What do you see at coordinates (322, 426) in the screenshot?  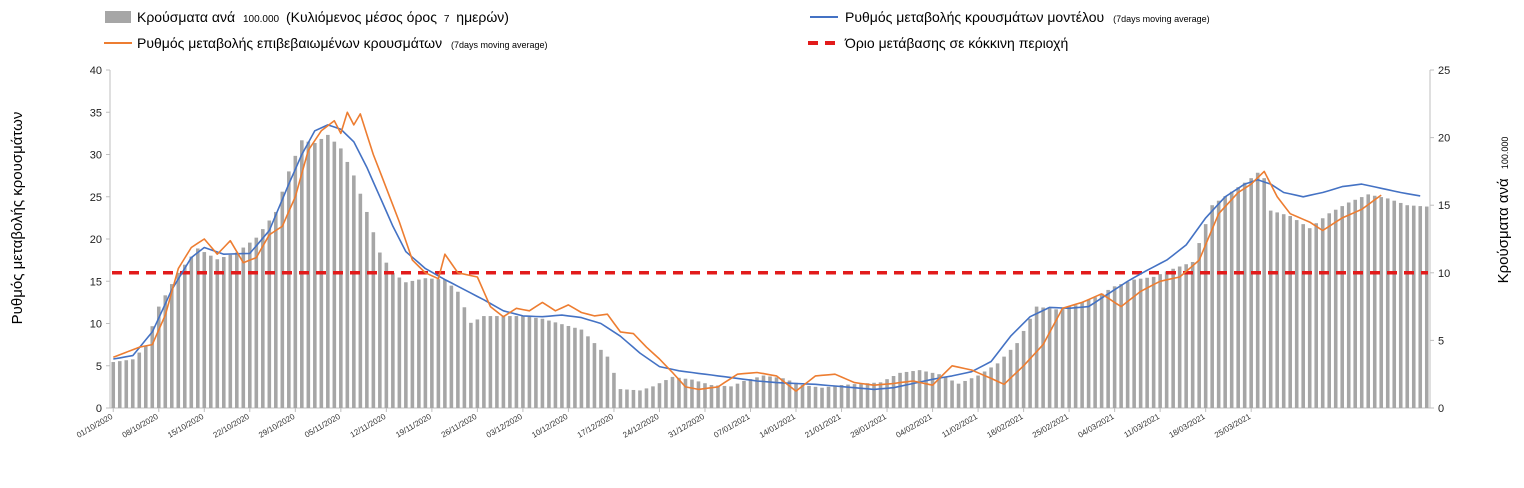 I see `x-tick-label: 05/11/2020` at bounding box center [322, 426].